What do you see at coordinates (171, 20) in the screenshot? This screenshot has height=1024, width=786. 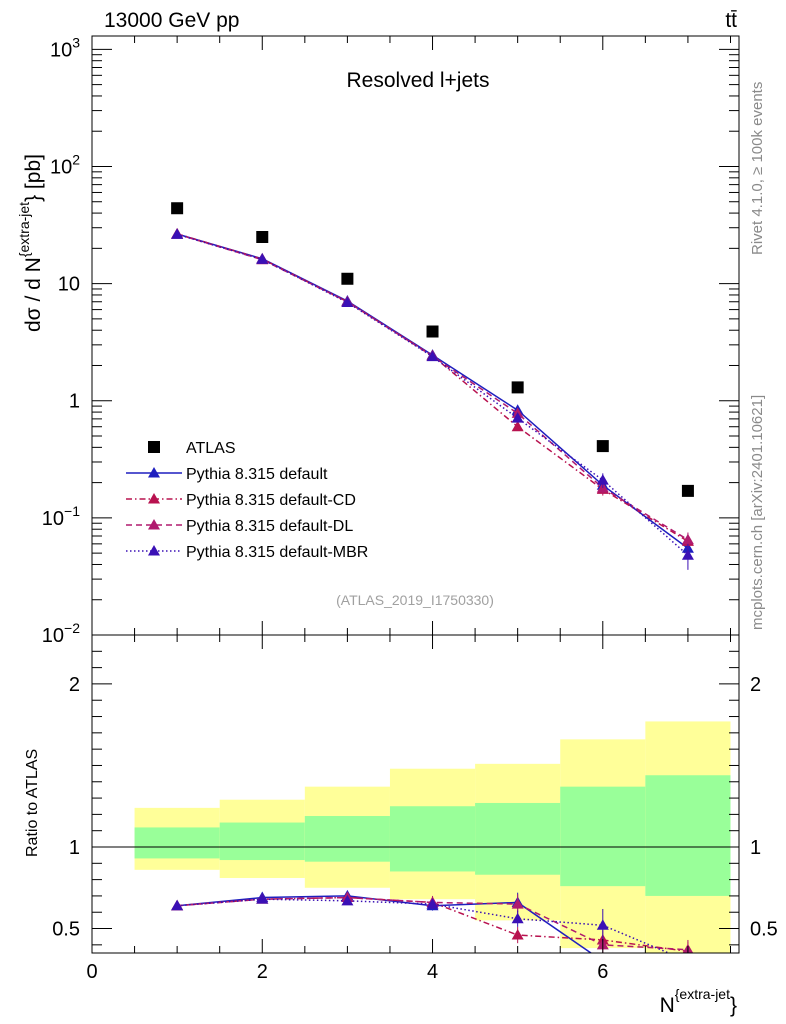 I see `energy-label: 13000 GeV pp` at bounding box center [171, 20].